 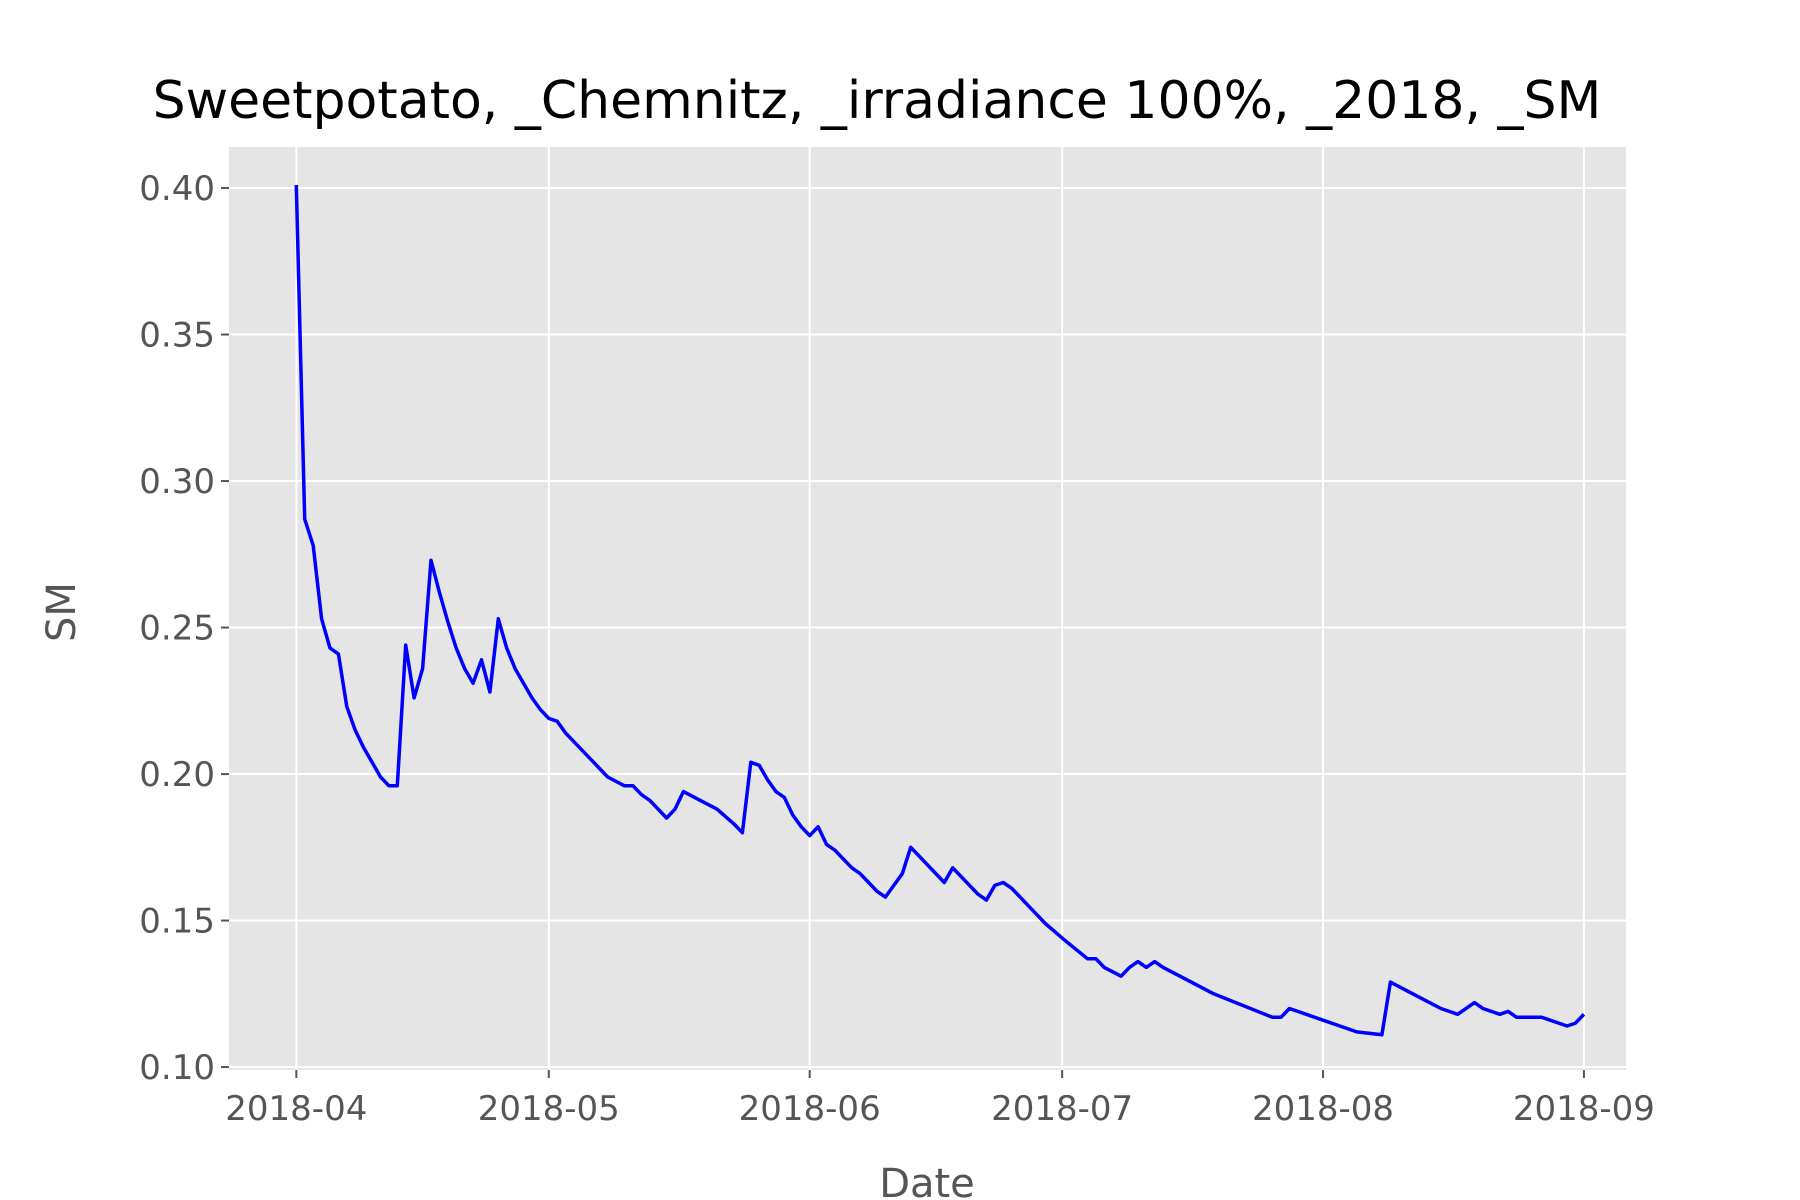 I want to click on x-tick-label: 2018-04, so click(x=296, y=1109).